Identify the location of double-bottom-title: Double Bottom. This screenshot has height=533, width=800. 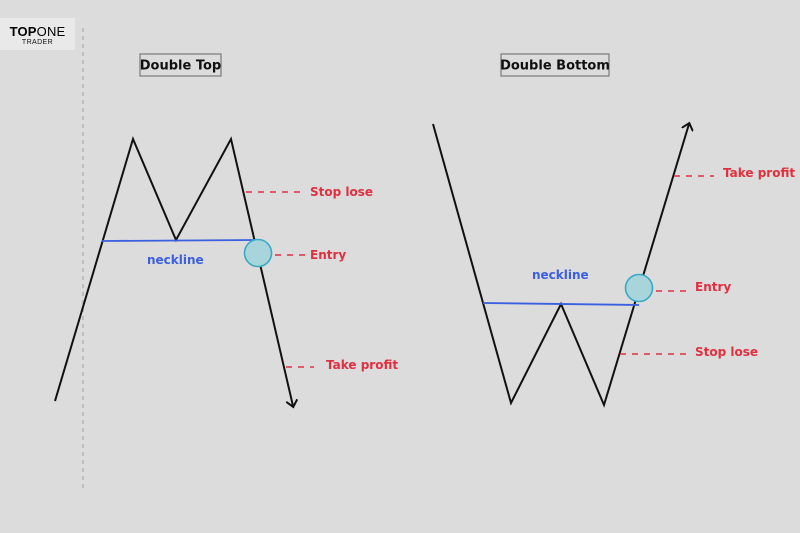
(555, 66).